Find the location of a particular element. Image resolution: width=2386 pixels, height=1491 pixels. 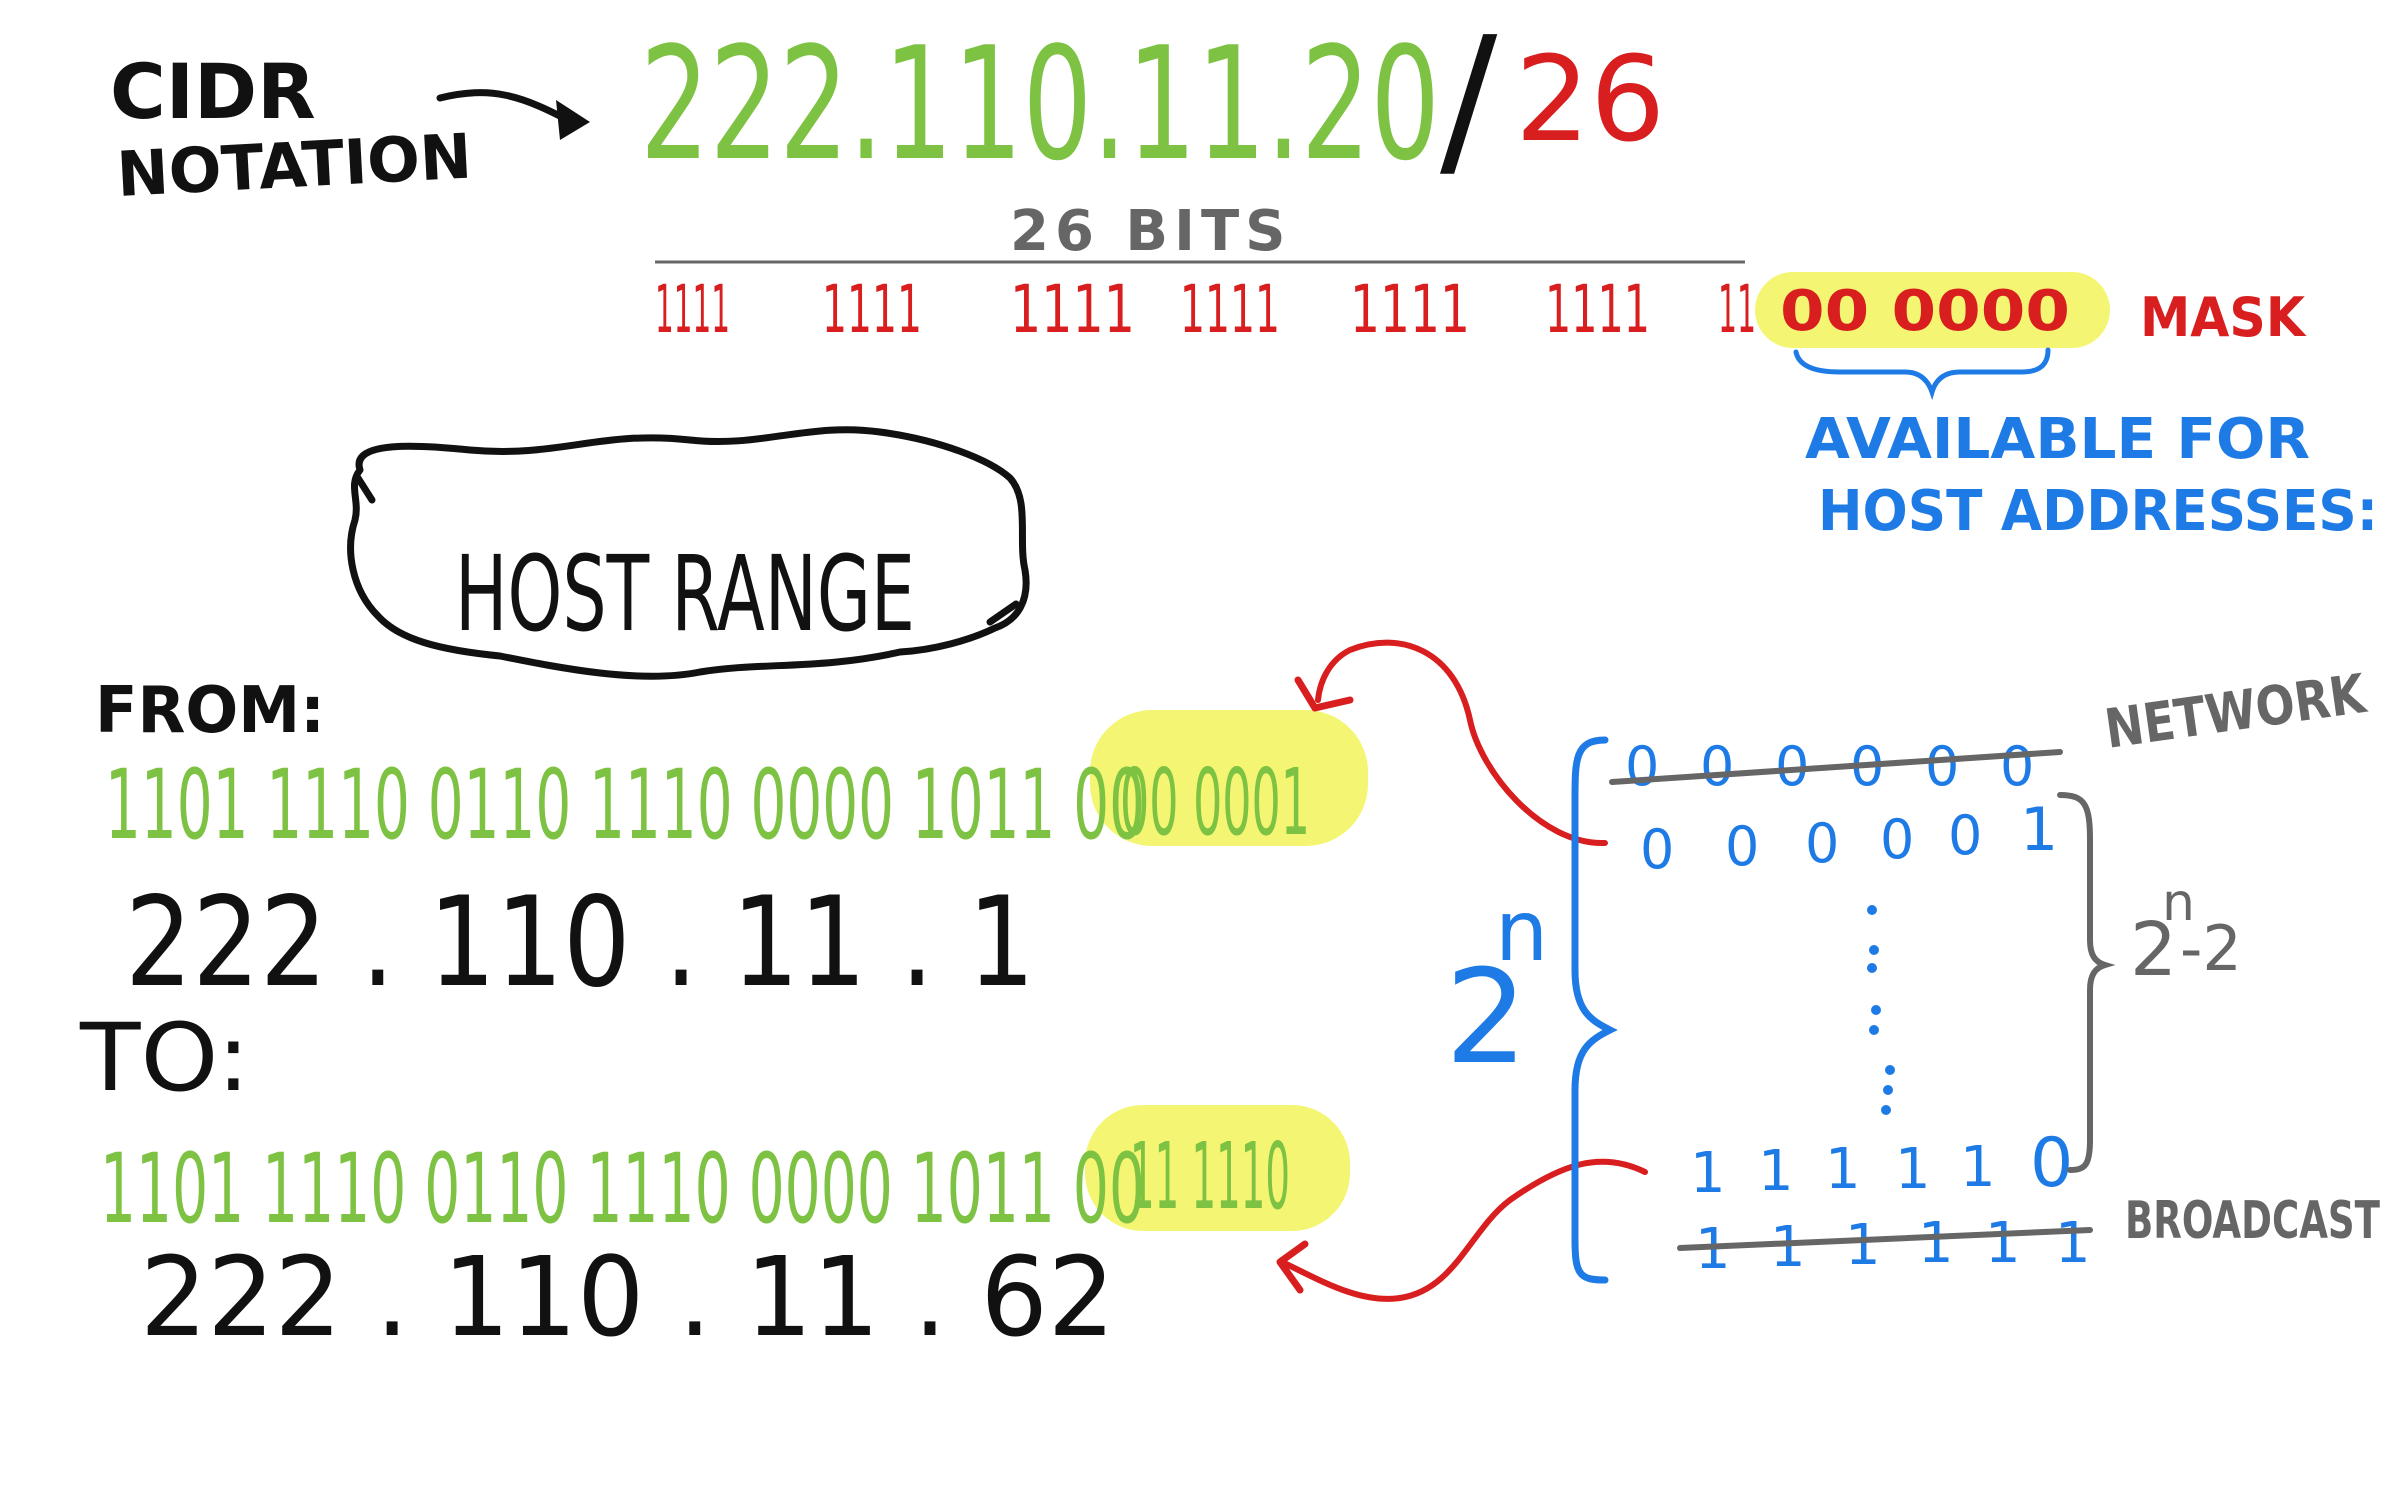

row-1-bit-5: 1 is located at coordinates (2039, 830).